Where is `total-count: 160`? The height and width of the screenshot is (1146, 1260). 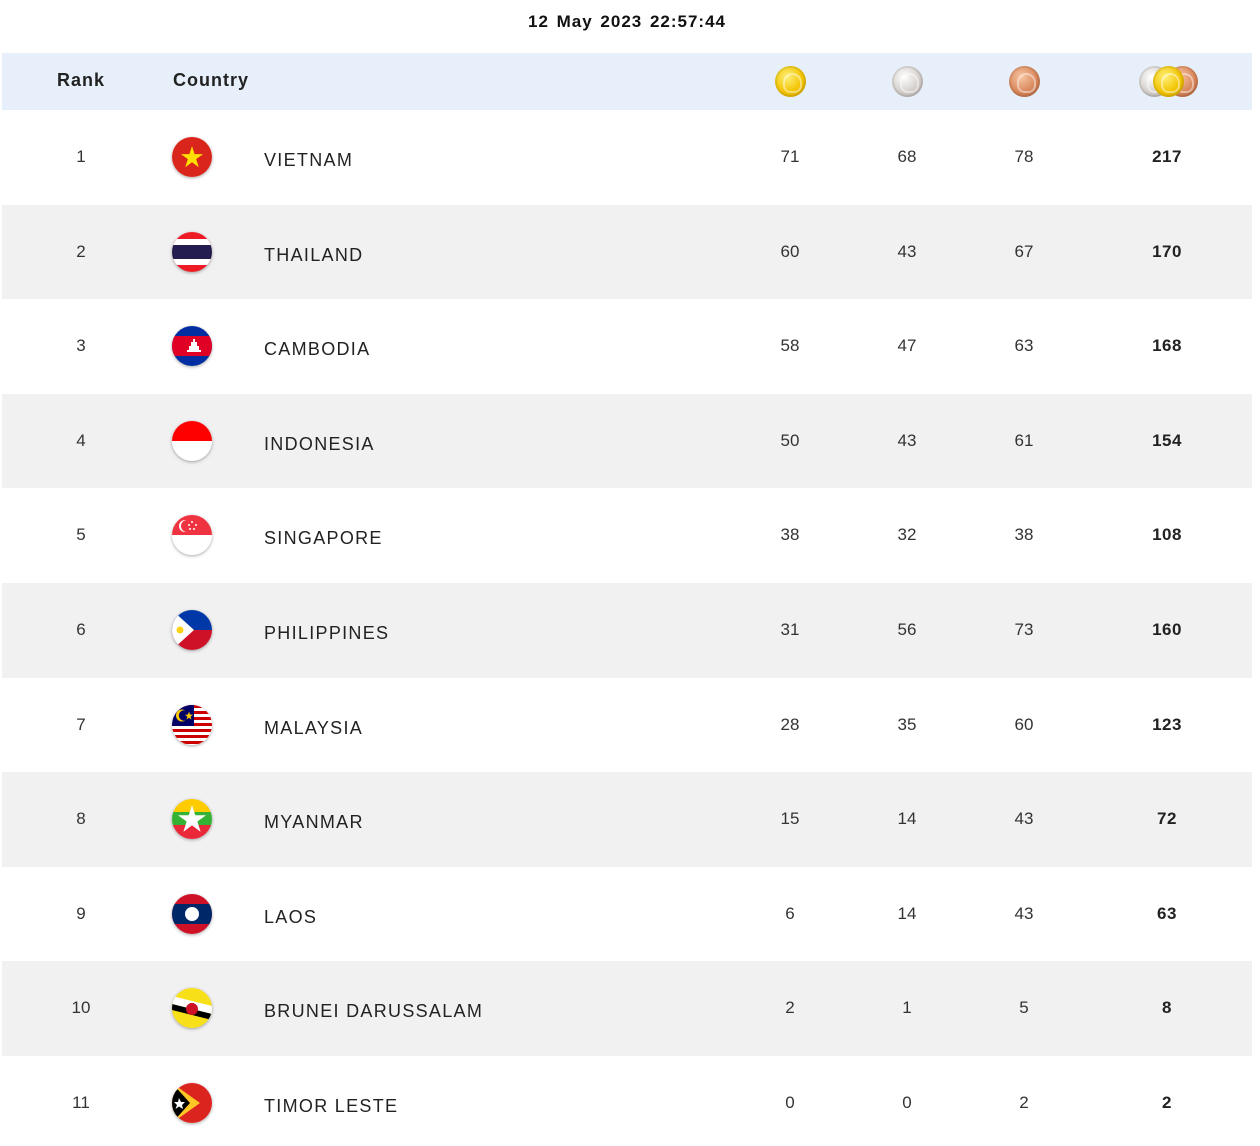
total-count: 160 is located at coordinates (1167, 629).